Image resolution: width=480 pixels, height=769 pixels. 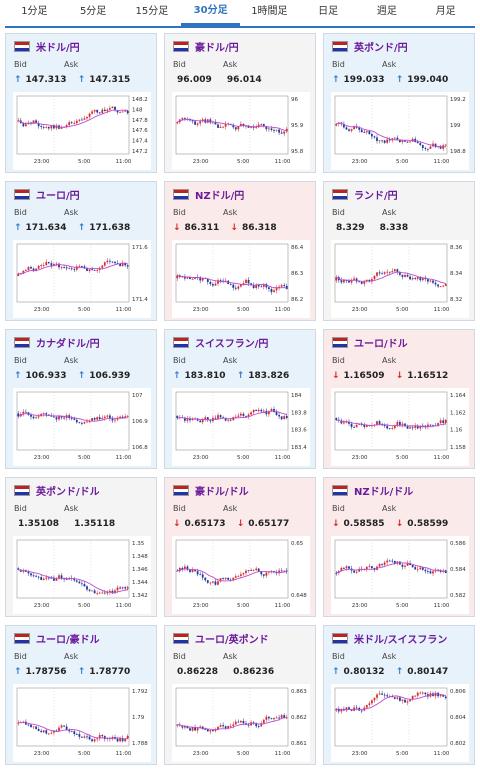 I want to click on tab-3: 30分足, so click(x=210, y=13).